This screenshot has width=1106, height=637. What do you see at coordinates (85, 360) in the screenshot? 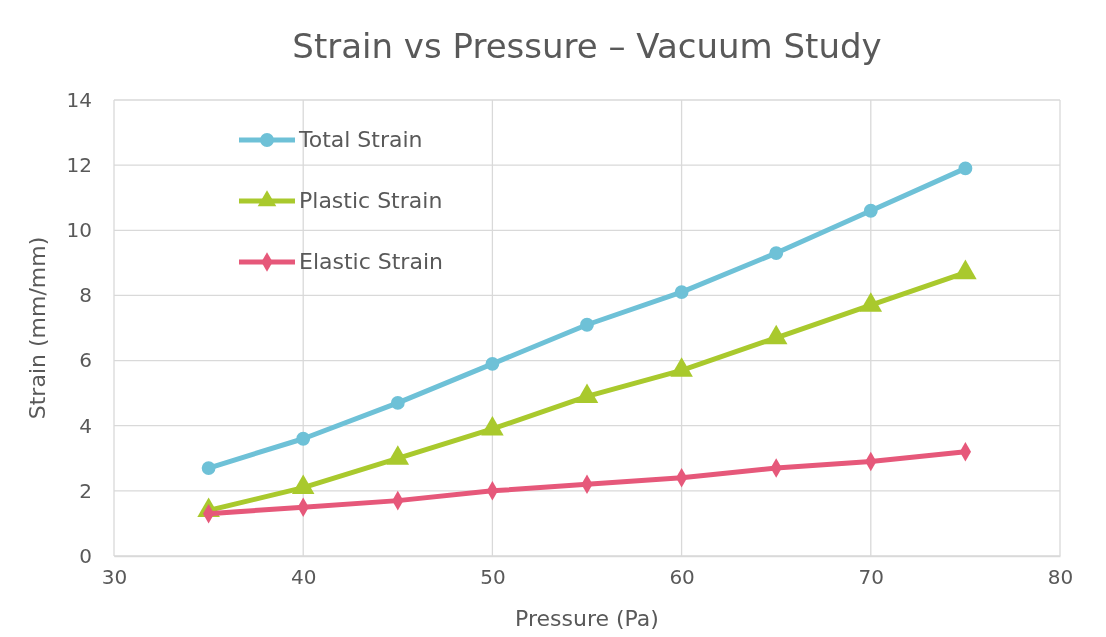
I see `y-tick-label: 6` at bounding box center [85, 360].